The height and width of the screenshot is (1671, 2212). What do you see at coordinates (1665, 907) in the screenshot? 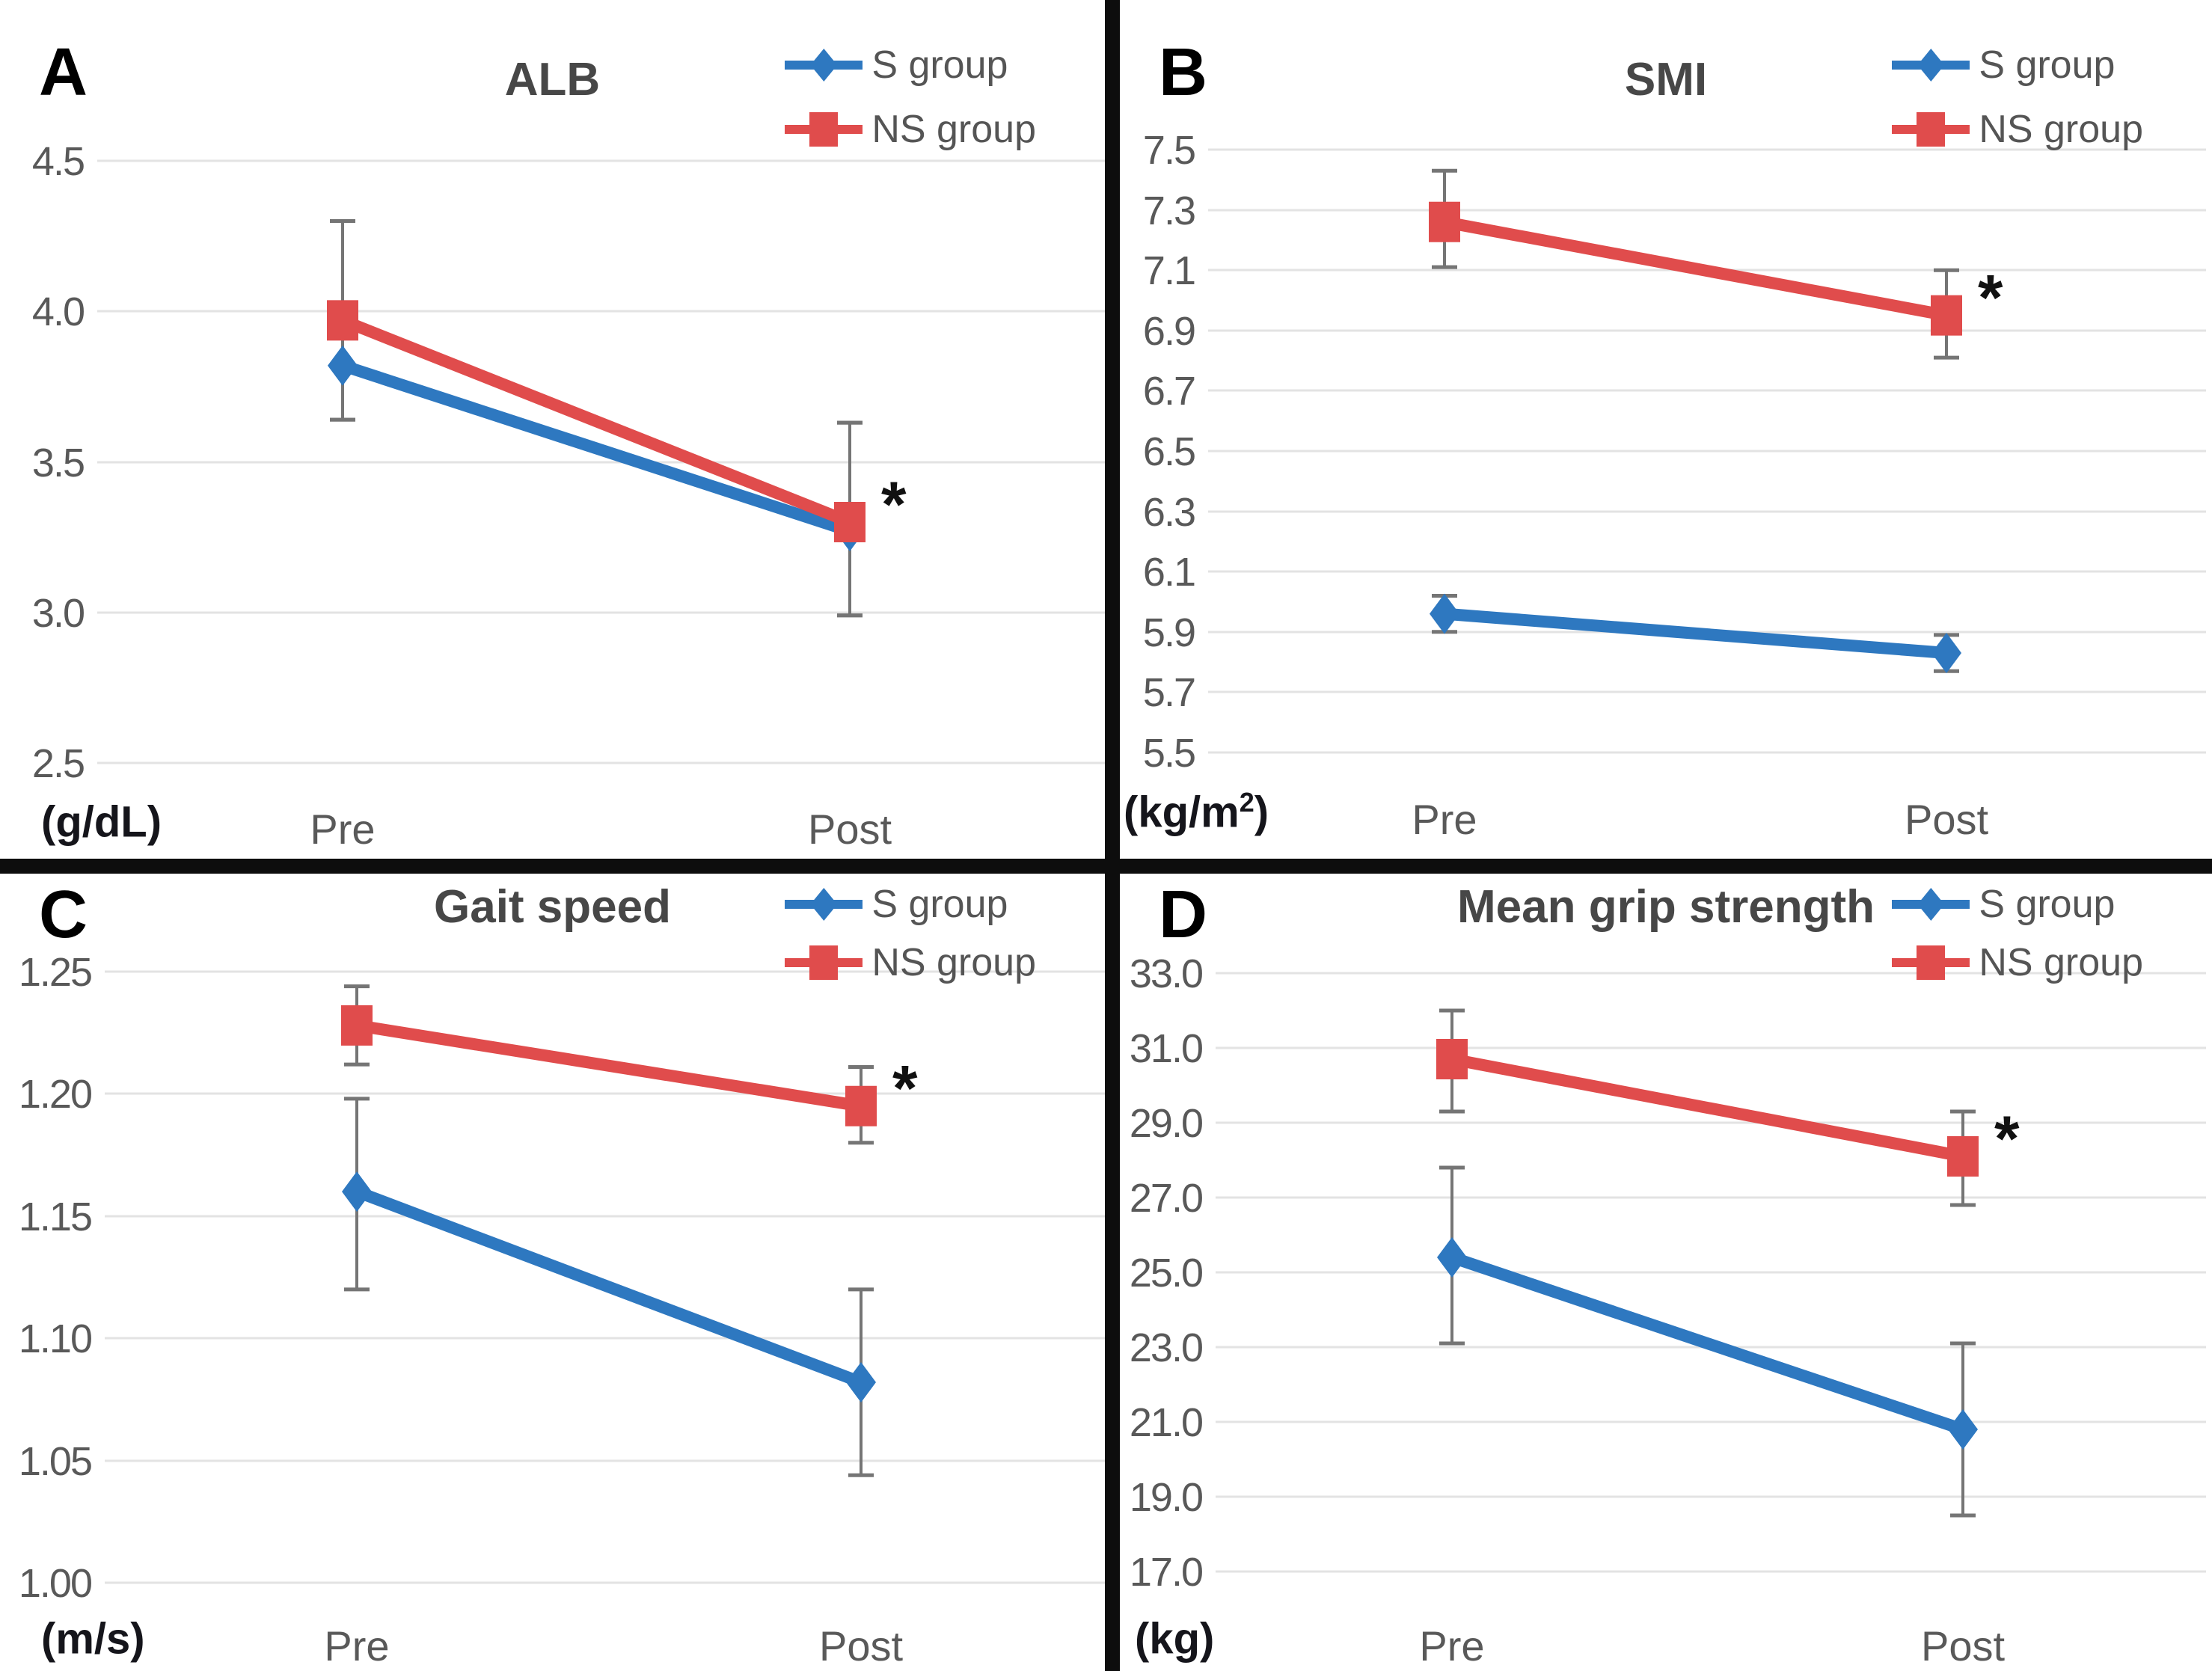
I see `chart-title: Mean grip strength` at bounding box center [1665, 907].